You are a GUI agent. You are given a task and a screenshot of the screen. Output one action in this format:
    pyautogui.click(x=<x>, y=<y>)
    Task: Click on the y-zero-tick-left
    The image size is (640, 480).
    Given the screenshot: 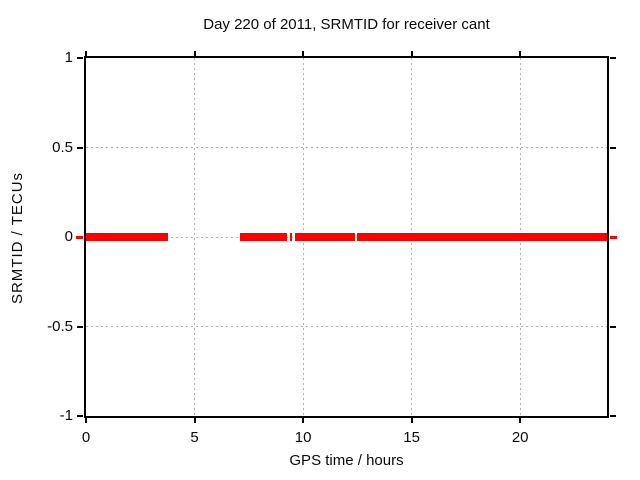 What is the action you would take?
    pyautogui.click(x=79, y=237)
    